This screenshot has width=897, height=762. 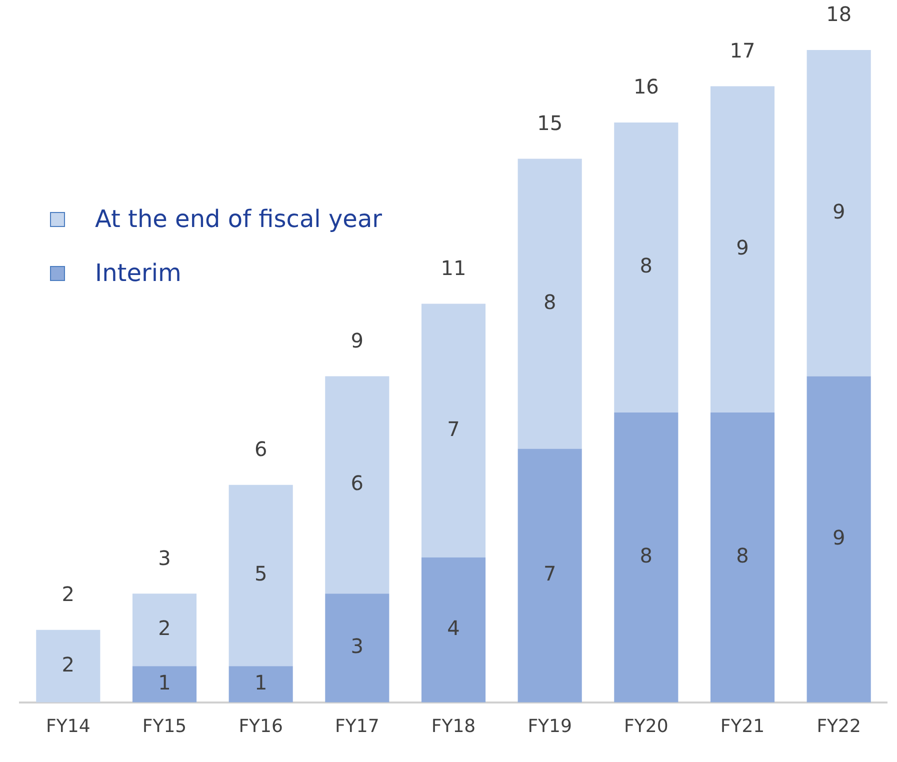 I want to click on x-tick-label: FY19, so click(x=550, y=726).